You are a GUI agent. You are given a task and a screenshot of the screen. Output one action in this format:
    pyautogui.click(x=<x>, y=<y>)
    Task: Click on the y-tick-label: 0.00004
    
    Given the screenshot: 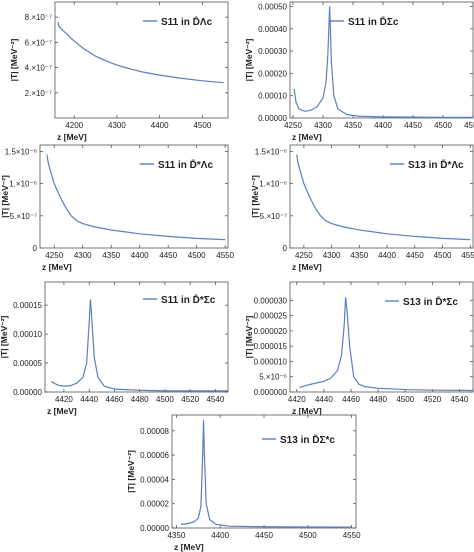 What is the action you would take?
    pyautogui.click(x=154, y=479)
    